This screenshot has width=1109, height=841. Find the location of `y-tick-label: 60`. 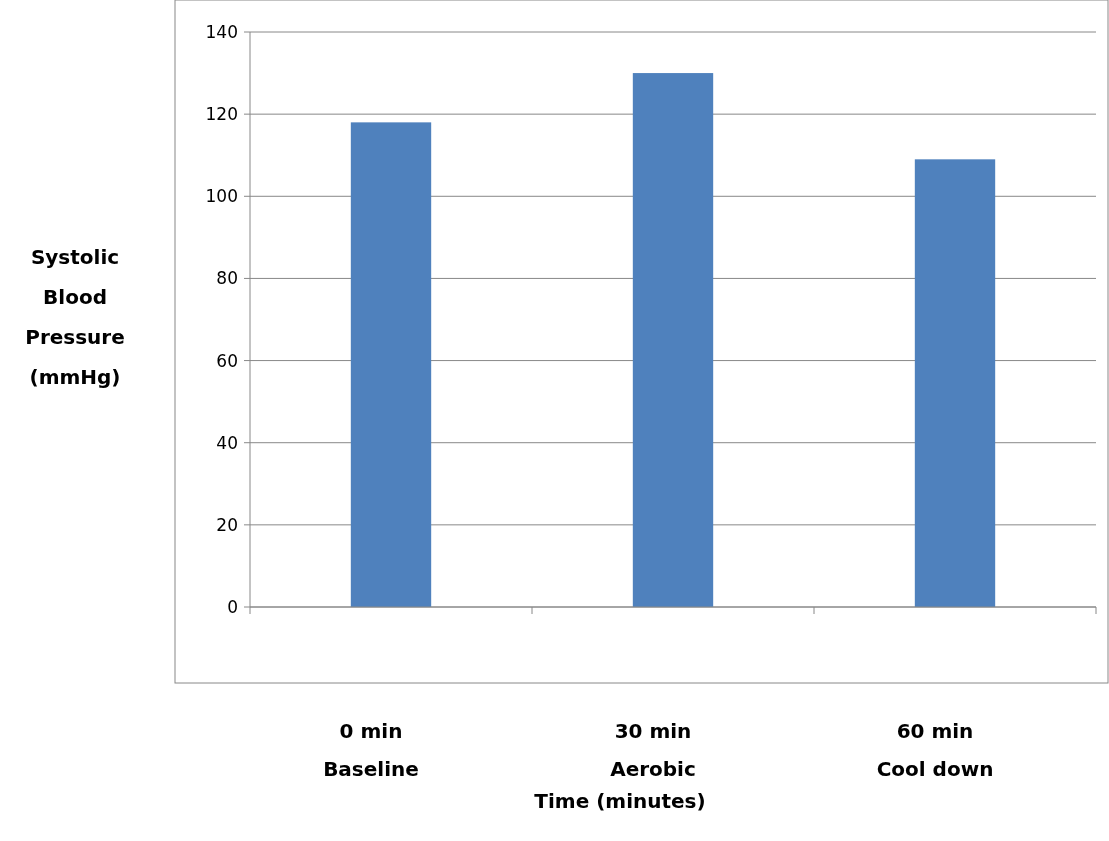

y-tick-label: 60 is located at coordinates (227, 360).